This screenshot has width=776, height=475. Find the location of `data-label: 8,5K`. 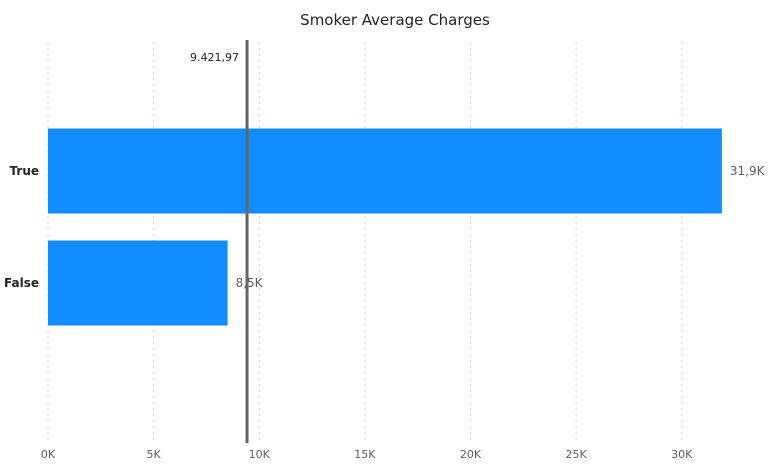

data-label: 8,5K is located at coordinates (250, 283).